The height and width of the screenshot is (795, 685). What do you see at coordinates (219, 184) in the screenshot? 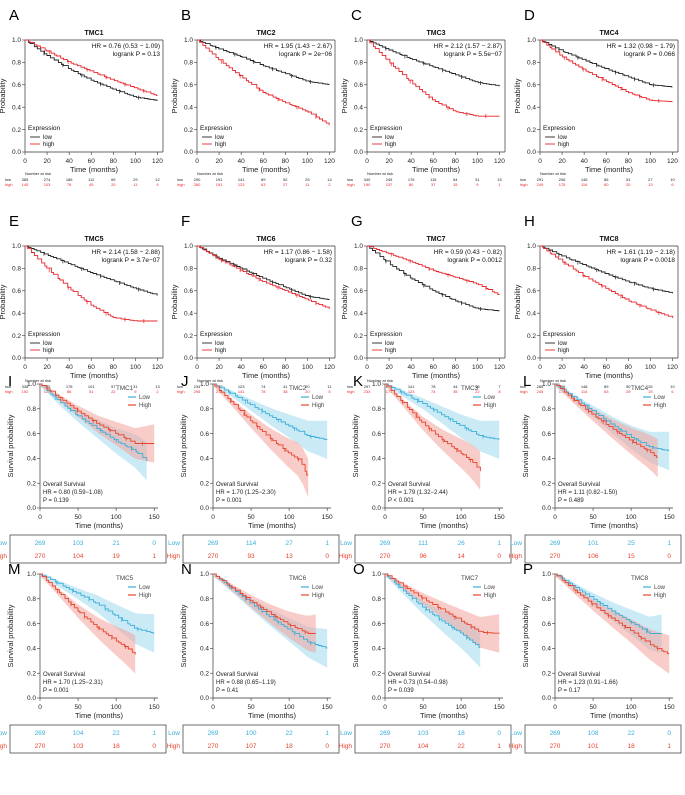
I see `risk-count-high: 191` at bounding box center [219, 184].